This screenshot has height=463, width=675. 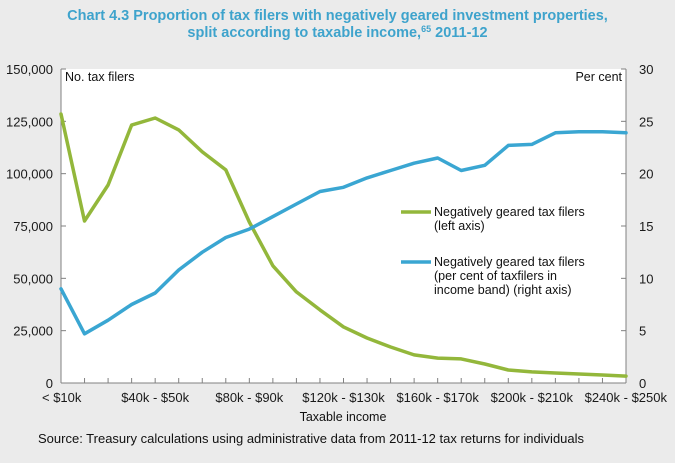 I want to click on legend-label: (per cent of taxfilers in, so click(x=495, y=276).